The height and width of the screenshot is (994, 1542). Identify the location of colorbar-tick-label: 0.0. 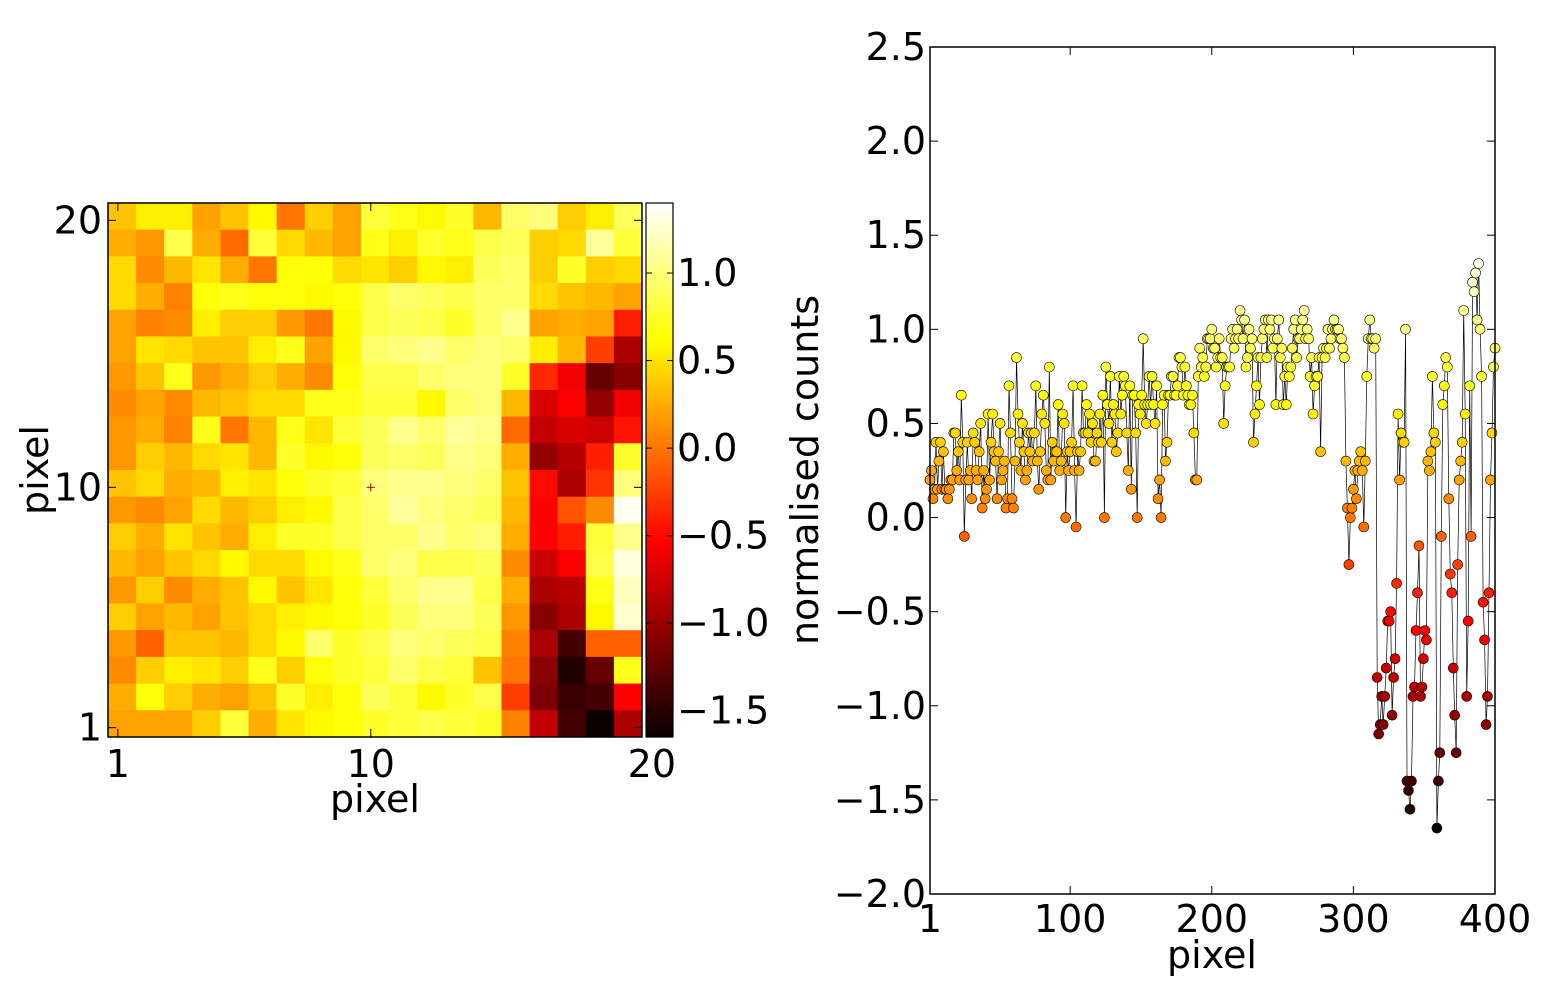
(707, 448).